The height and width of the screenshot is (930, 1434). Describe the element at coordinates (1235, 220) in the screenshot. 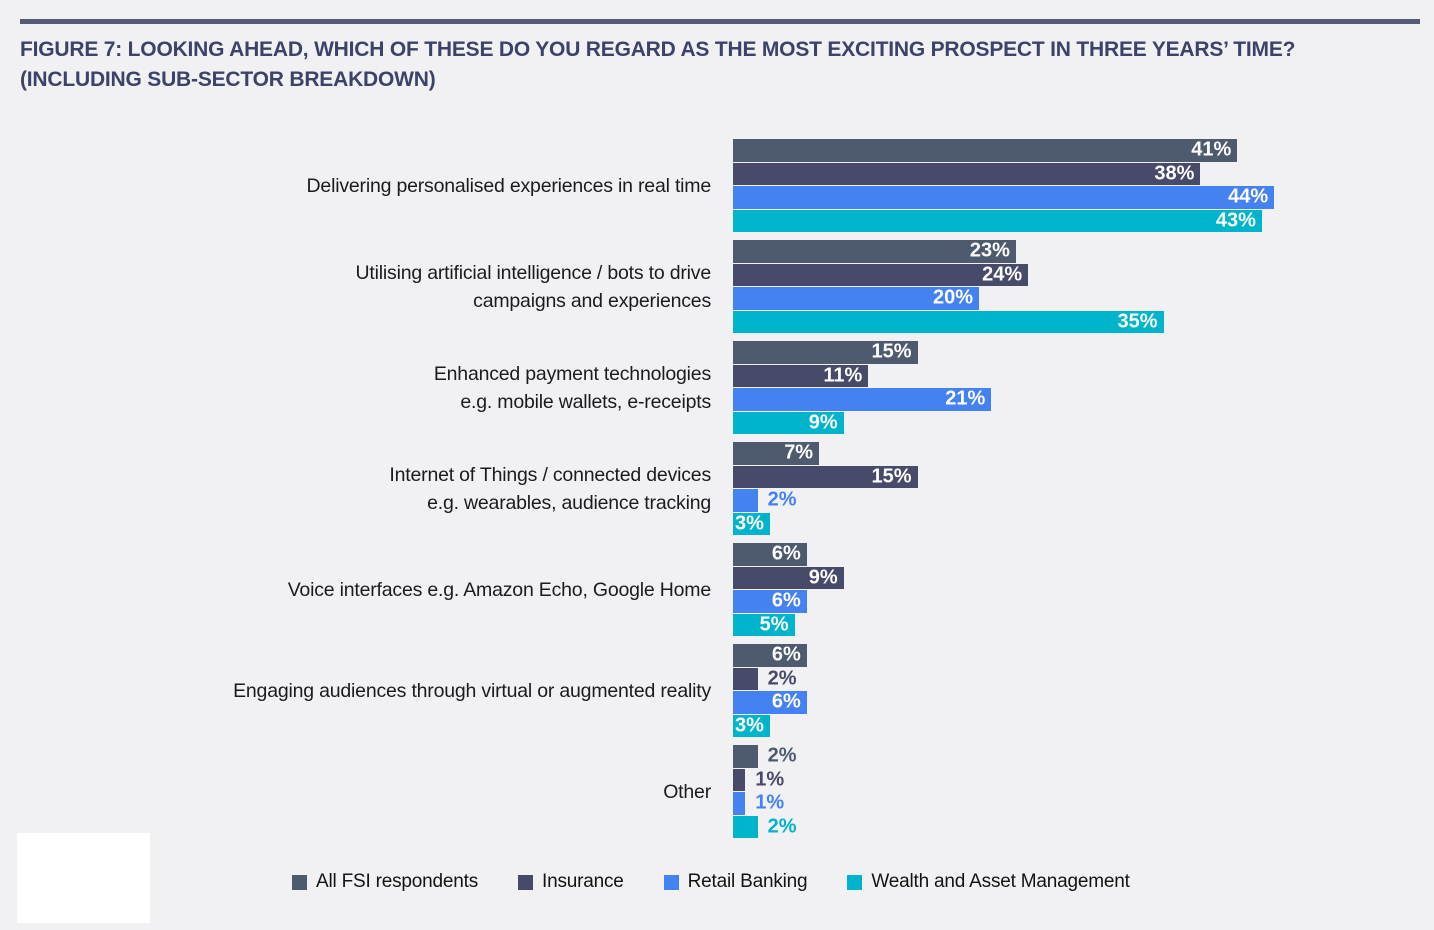

I see `bar-value-label: 43%` at that location.